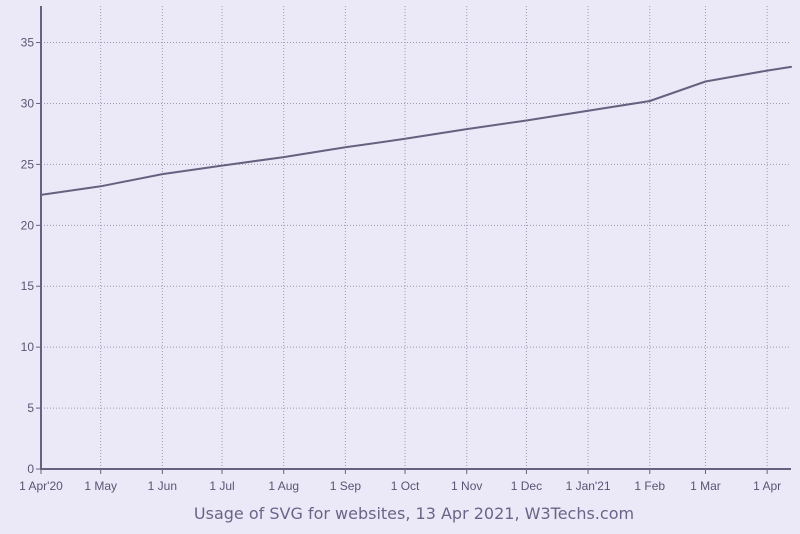  What do you see at coordinates (346, 486) in the screenshot?
I see `x-tick-label: 1 Sep` at bounding box center [346, 486].